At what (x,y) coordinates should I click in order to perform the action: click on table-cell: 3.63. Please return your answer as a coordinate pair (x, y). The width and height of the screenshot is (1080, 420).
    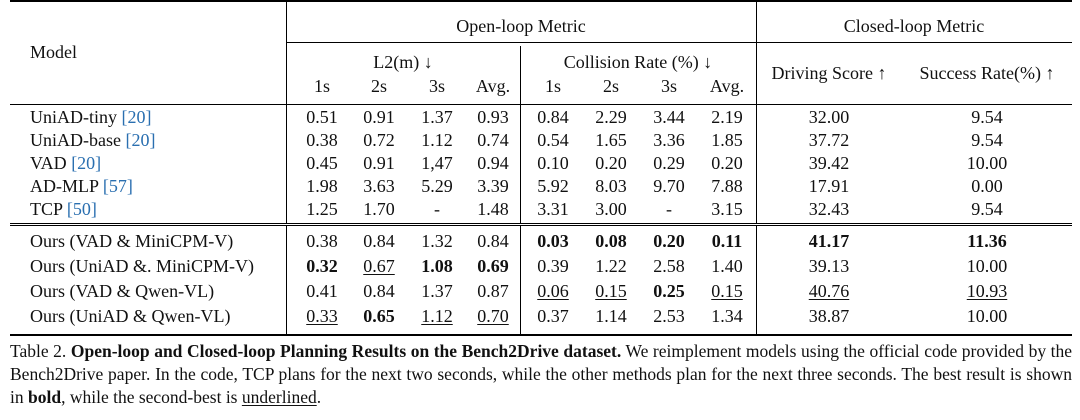
    Looking at the image, I should click on (379, 186).